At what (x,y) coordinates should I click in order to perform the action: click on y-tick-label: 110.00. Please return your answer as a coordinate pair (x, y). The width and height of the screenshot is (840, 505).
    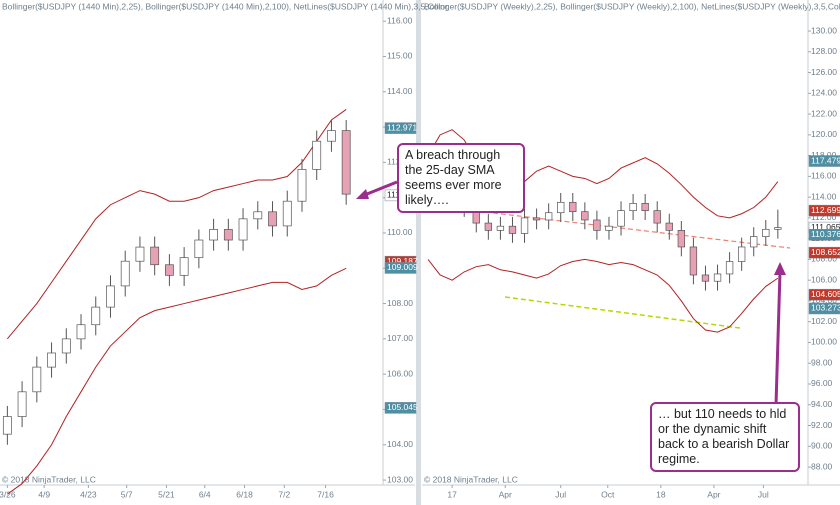
    Looking at the image, I should click on (400, 232).